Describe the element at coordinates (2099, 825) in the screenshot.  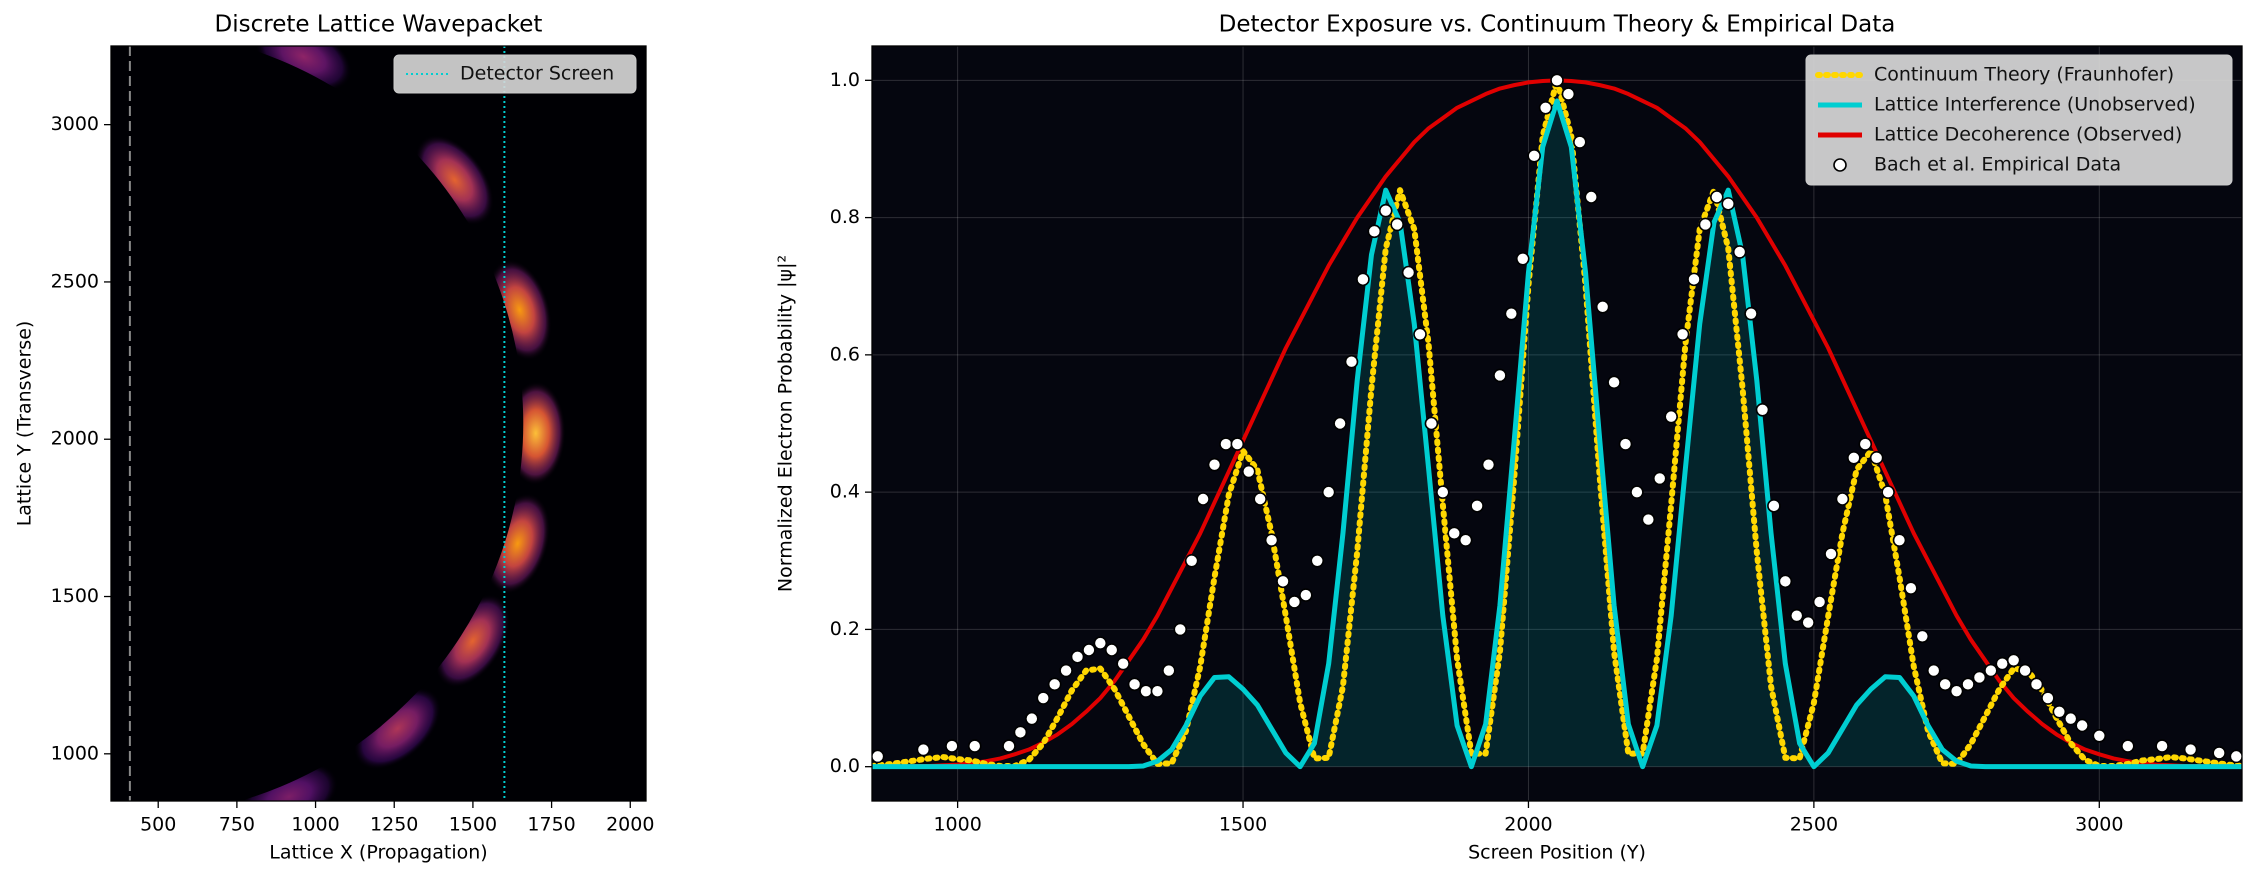
I see `x-tick-label: 3000` at that location.